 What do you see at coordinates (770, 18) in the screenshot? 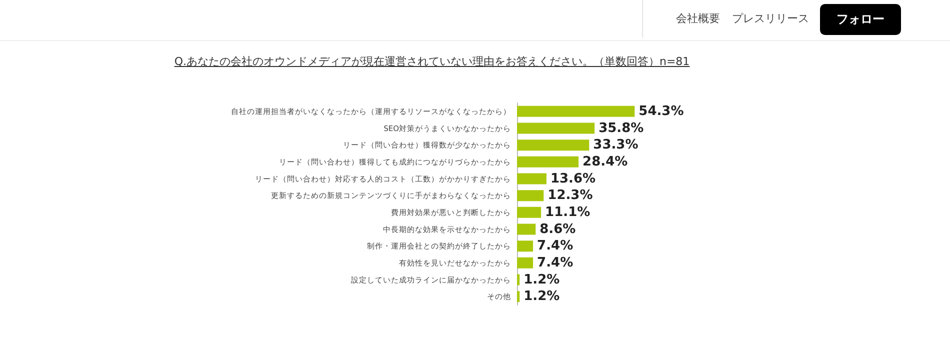
I see `text: プレスリリース` at bounding box center [770, 18].